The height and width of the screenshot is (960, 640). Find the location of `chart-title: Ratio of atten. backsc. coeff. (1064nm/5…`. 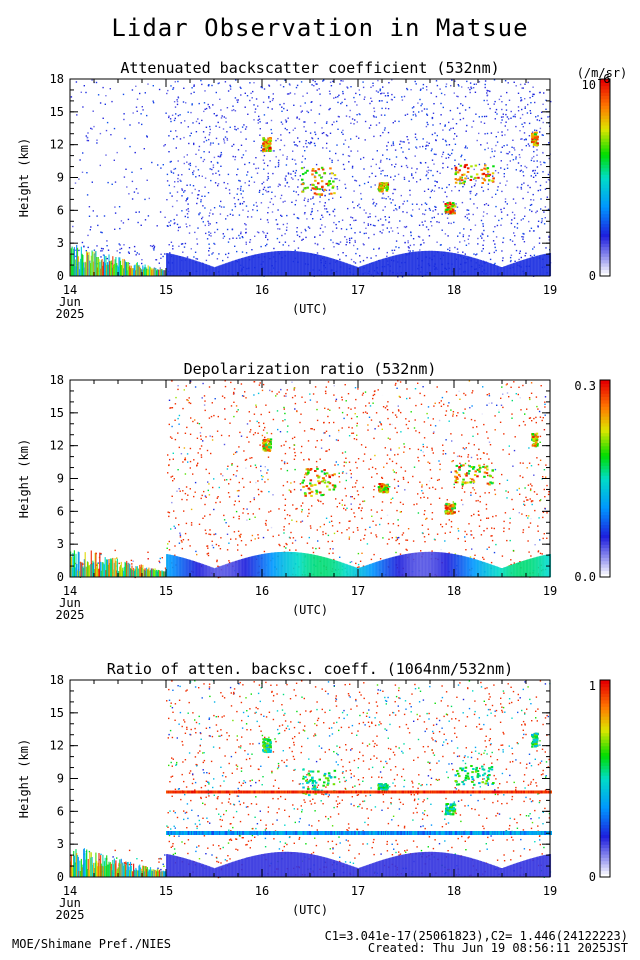

chart-title: Ratio of atten. backsc. coeff. (1064nm/5… is located at coordinates (310, 669).